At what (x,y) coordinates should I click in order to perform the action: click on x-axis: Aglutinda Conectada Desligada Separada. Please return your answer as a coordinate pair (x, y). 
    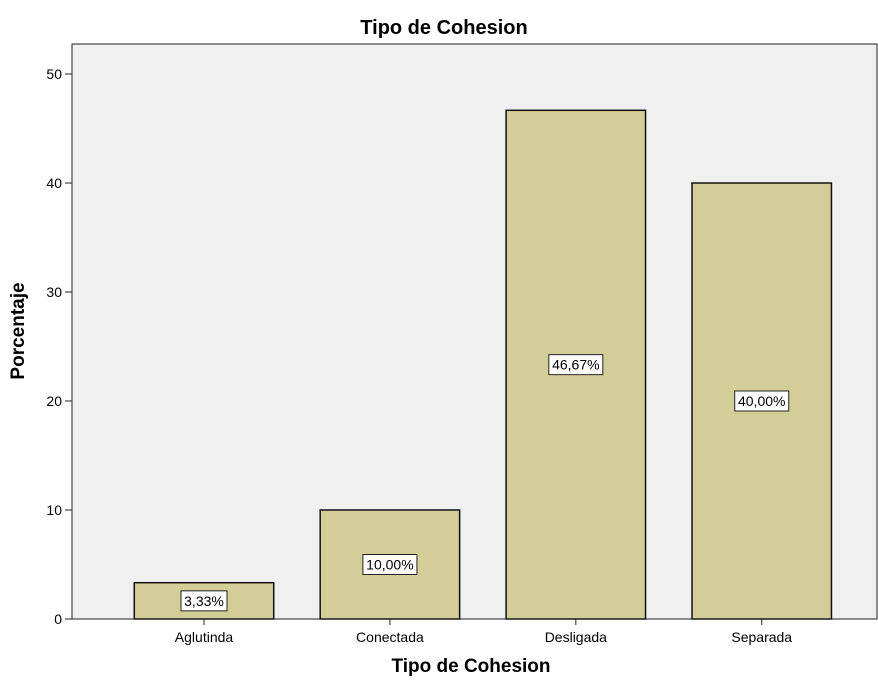
    Looking at the image, I should click on (474, 631).